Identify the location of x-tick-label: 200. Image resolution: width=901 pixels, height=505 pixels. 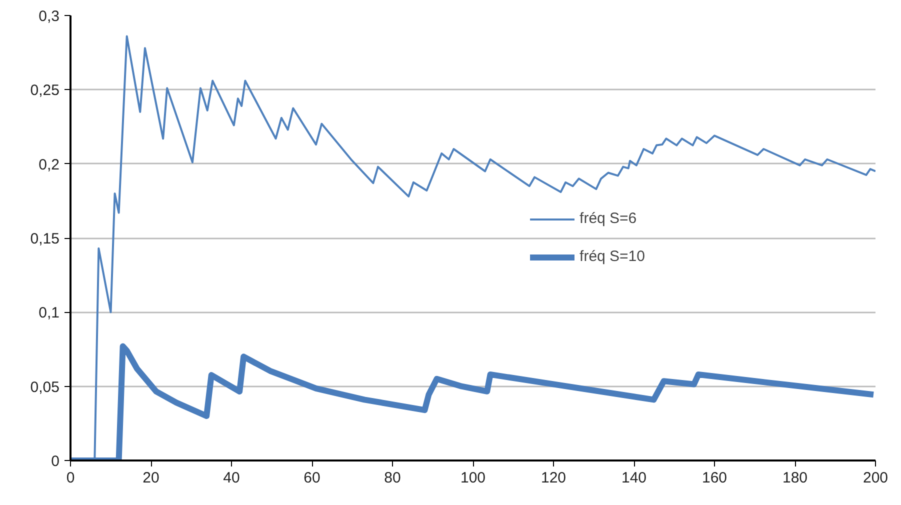
(875, 478).